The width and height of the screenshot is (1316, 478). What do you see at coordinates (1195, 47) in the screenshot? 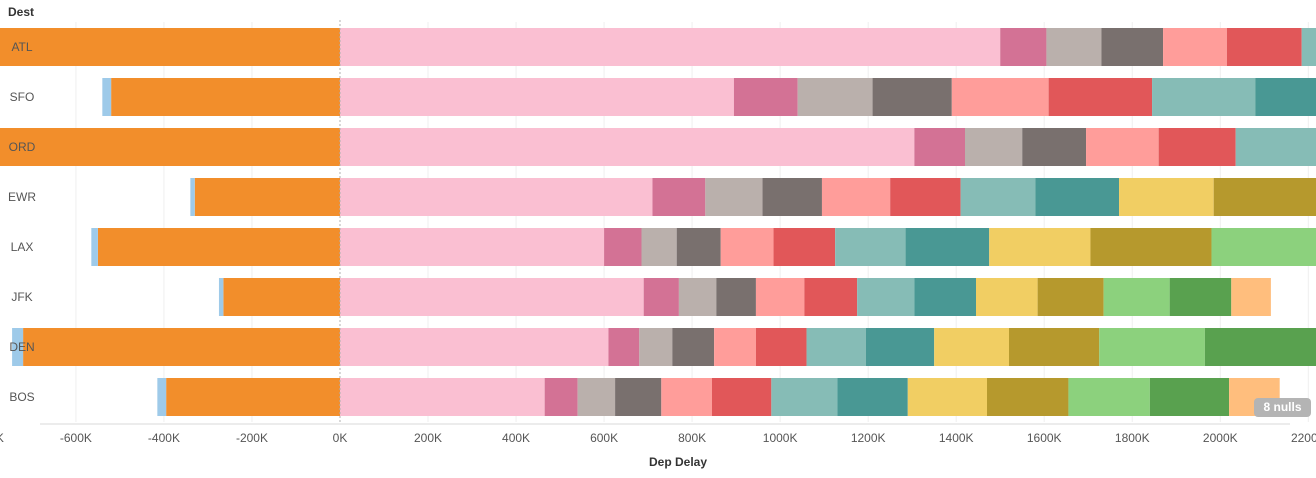
I see `bar-atl-s5` at bounding box center [1195, 47].